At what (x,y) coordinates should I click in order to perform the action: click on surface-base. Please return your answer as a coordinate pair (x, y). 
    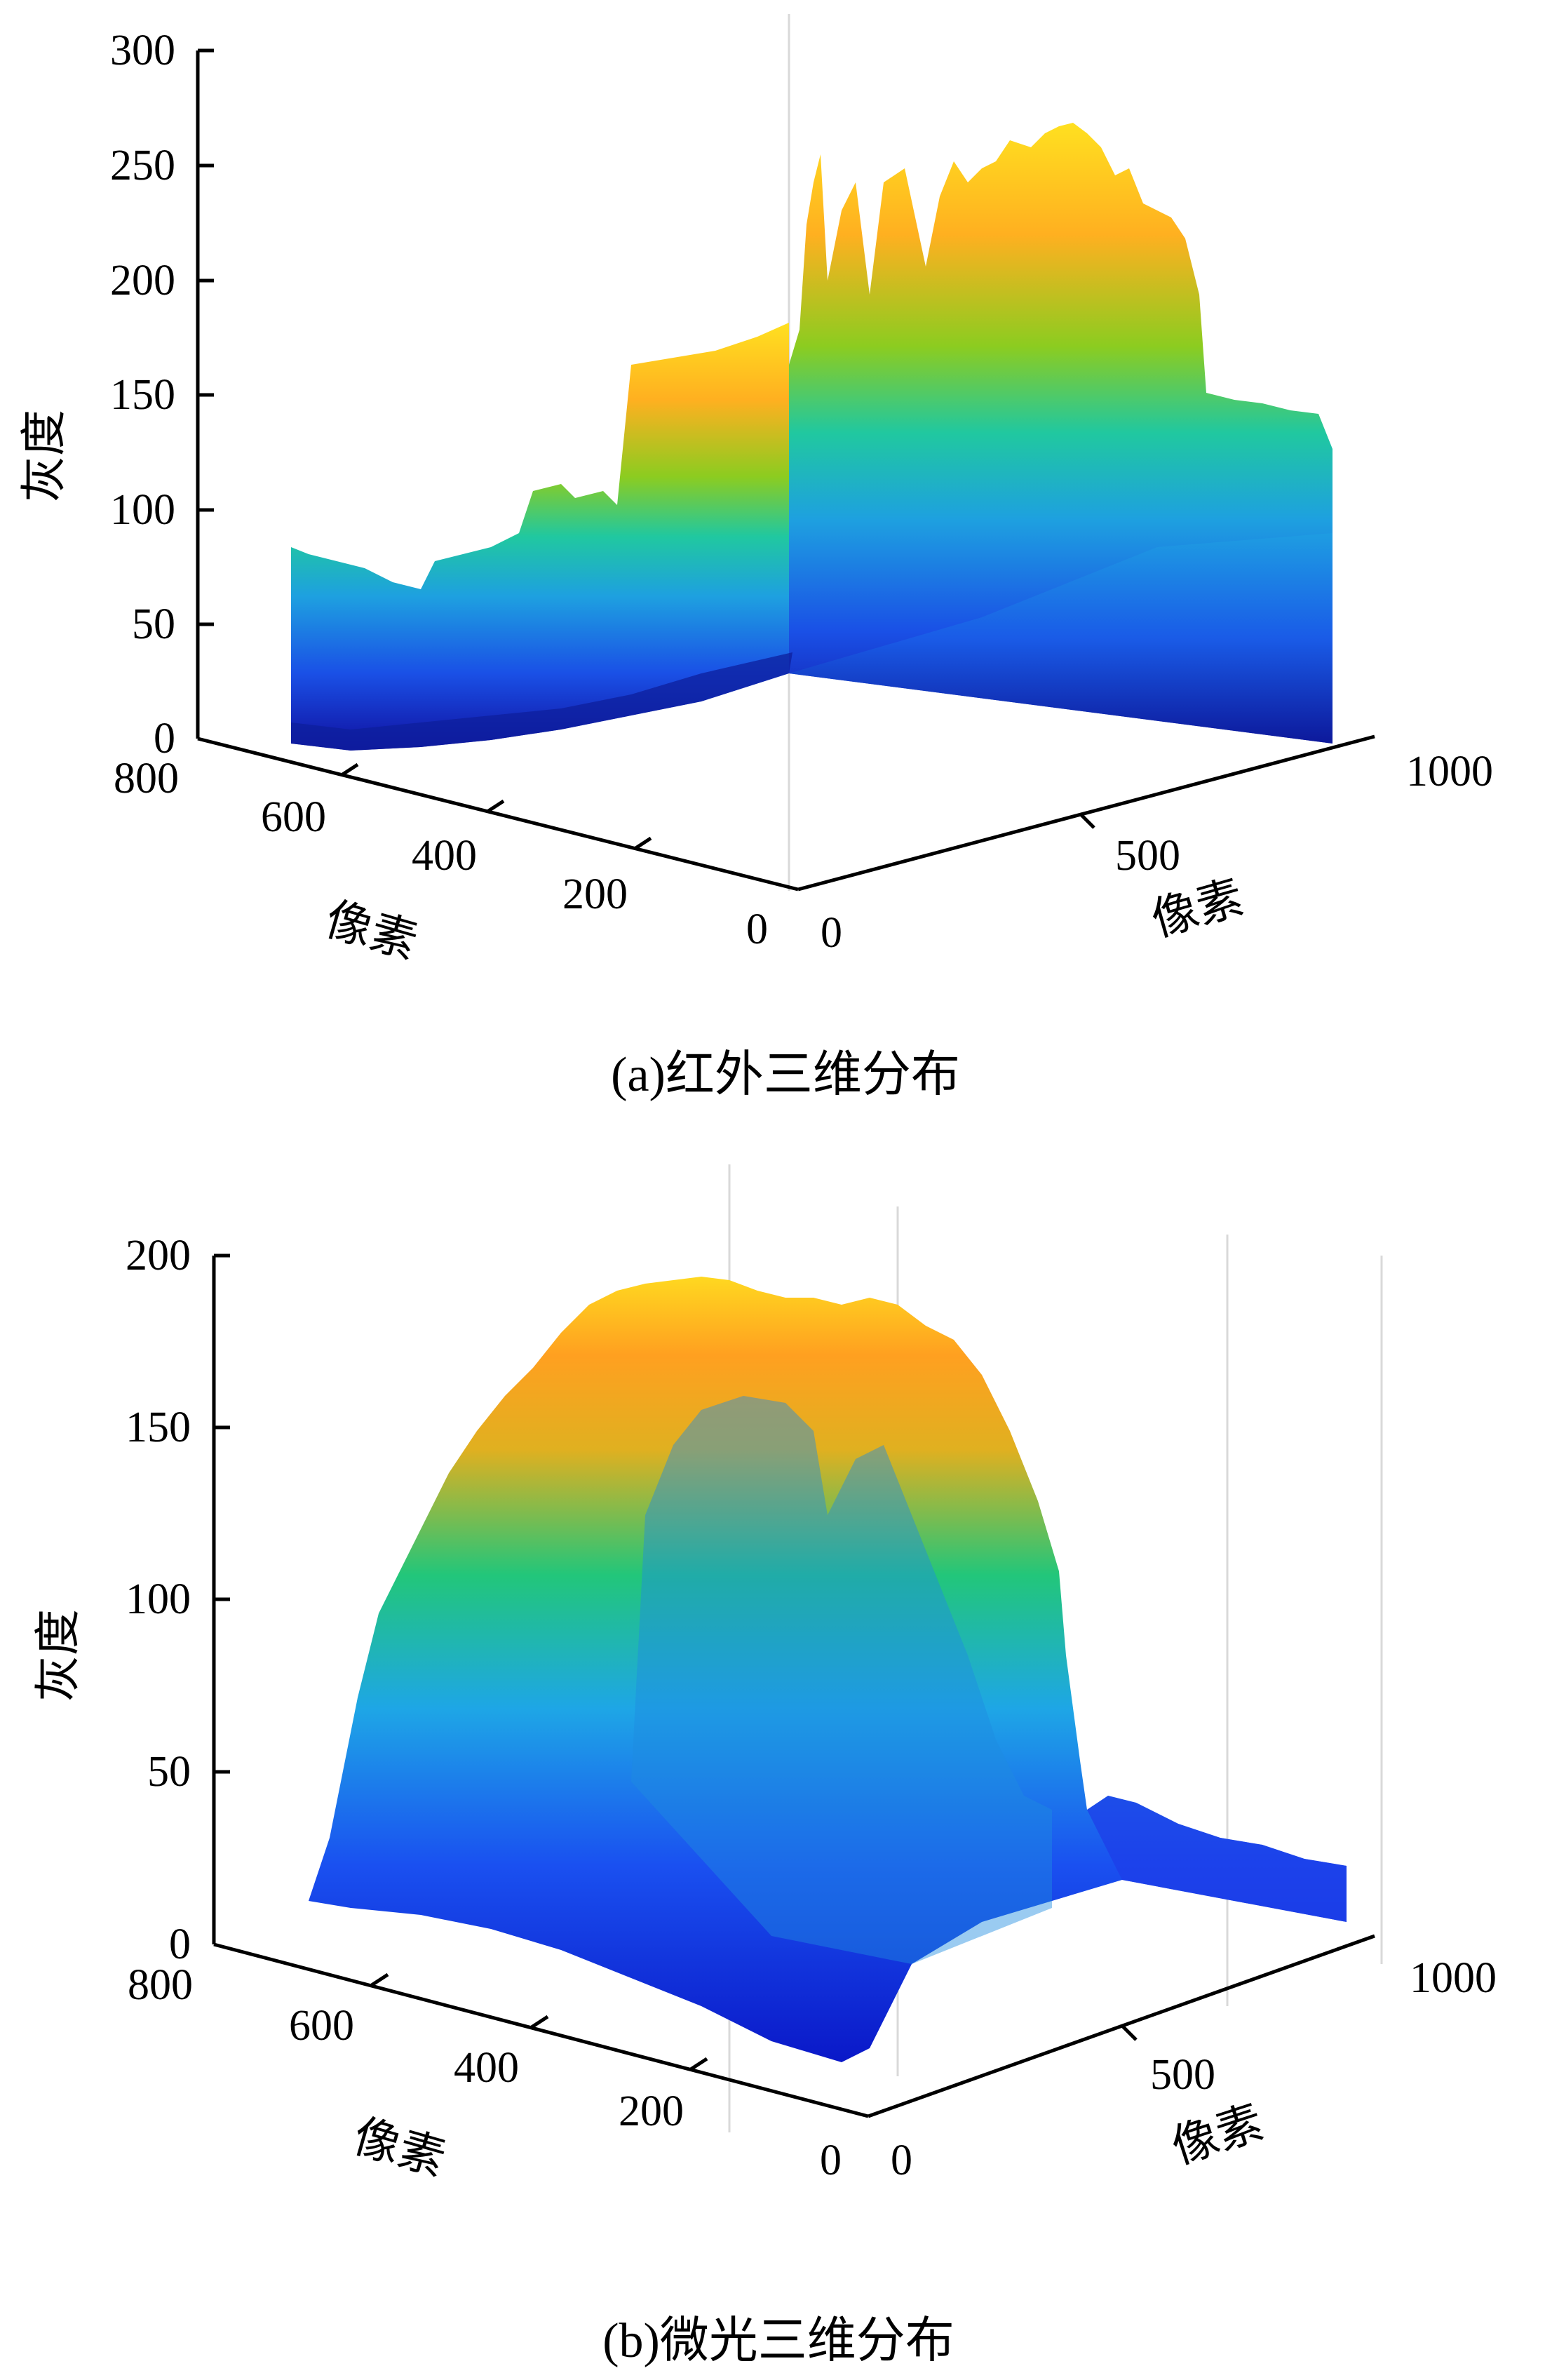
    Looking at the image, I should click on (541, 701).